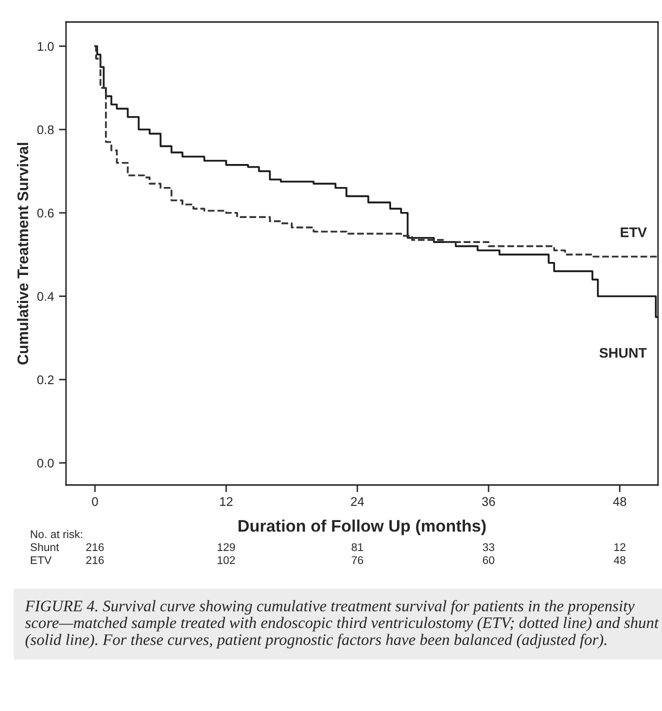 This screenshot has width=662, height=711. Describe the element at coordinates (623, 353) in the screenshot. I see `text: SHUNT` at that location.